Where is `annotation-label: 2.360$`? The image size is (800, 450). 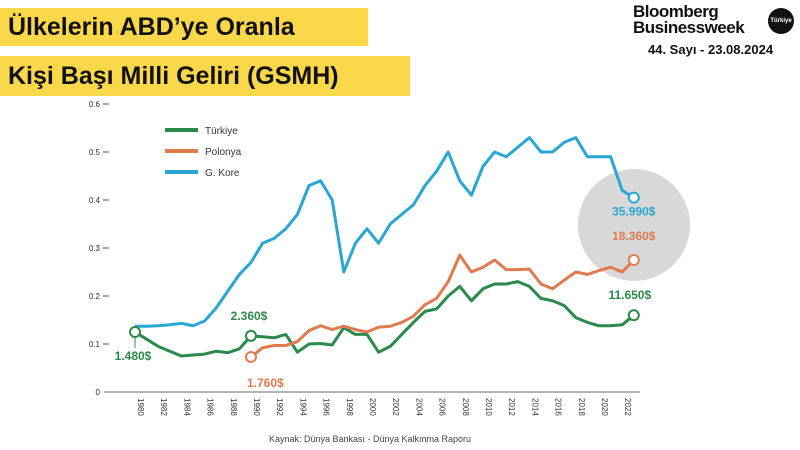
annotation-label: 2.360$ is located at coordinates (249, 316).